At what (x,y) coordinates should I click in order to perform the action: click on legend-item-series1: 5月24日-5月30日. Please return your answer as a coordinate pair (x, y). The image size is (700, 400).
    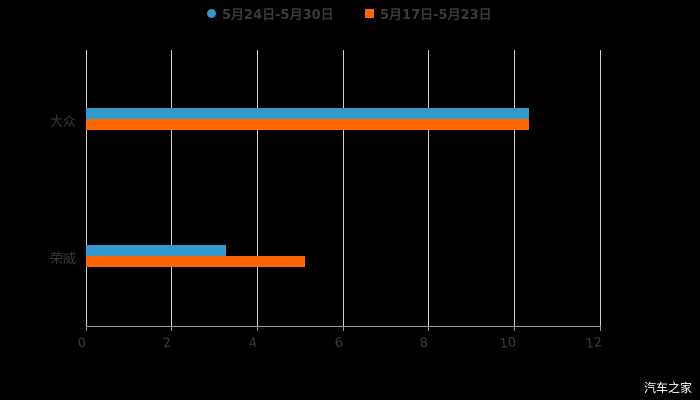
    Looking at the image, I should click on (270, 13).